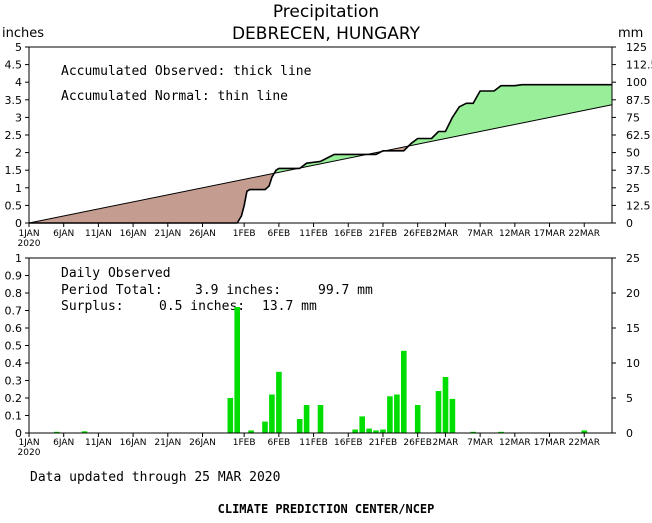 Image resolution: width=652 pixels, height=523 pixels. Describe the element at coordinates (326, 509) in the screenshot. I see `credit-line: CLIMATE PREDICTION CENTER/NCEP` at that location.